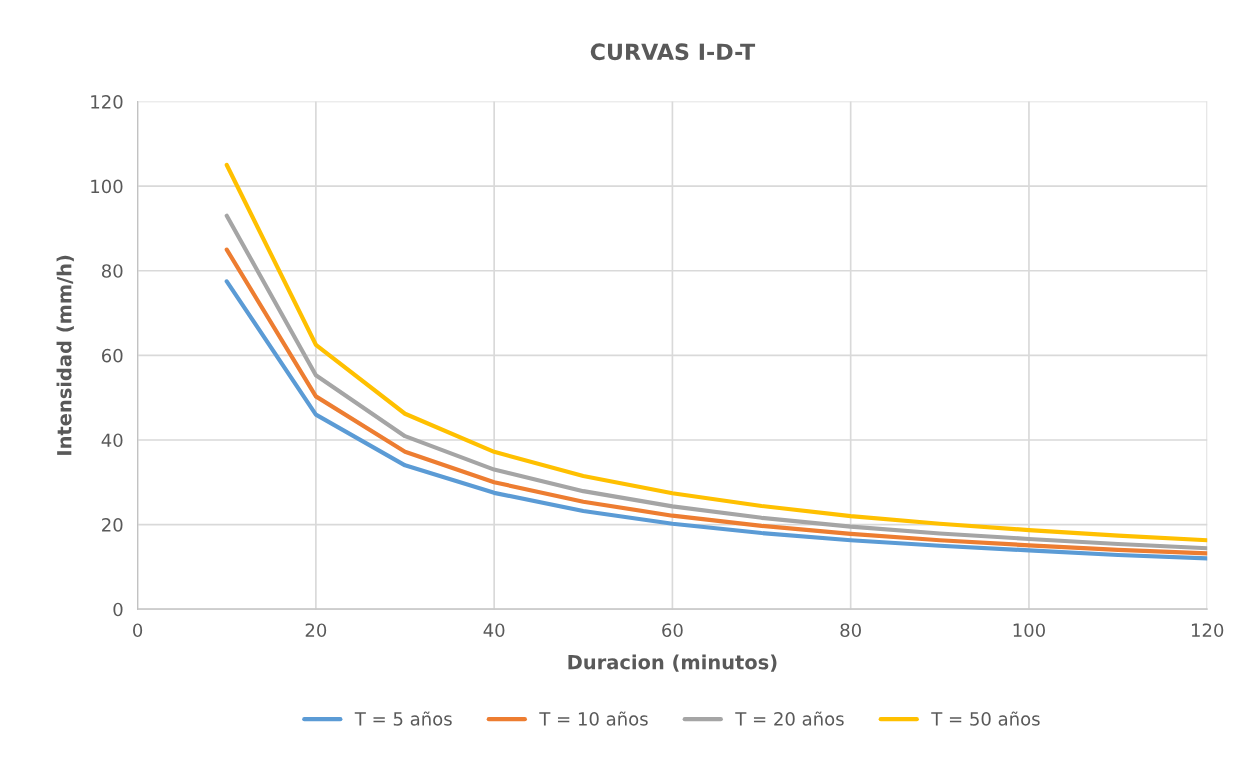  I want to click on legend-label: T = 5 años, so click(403, 718).